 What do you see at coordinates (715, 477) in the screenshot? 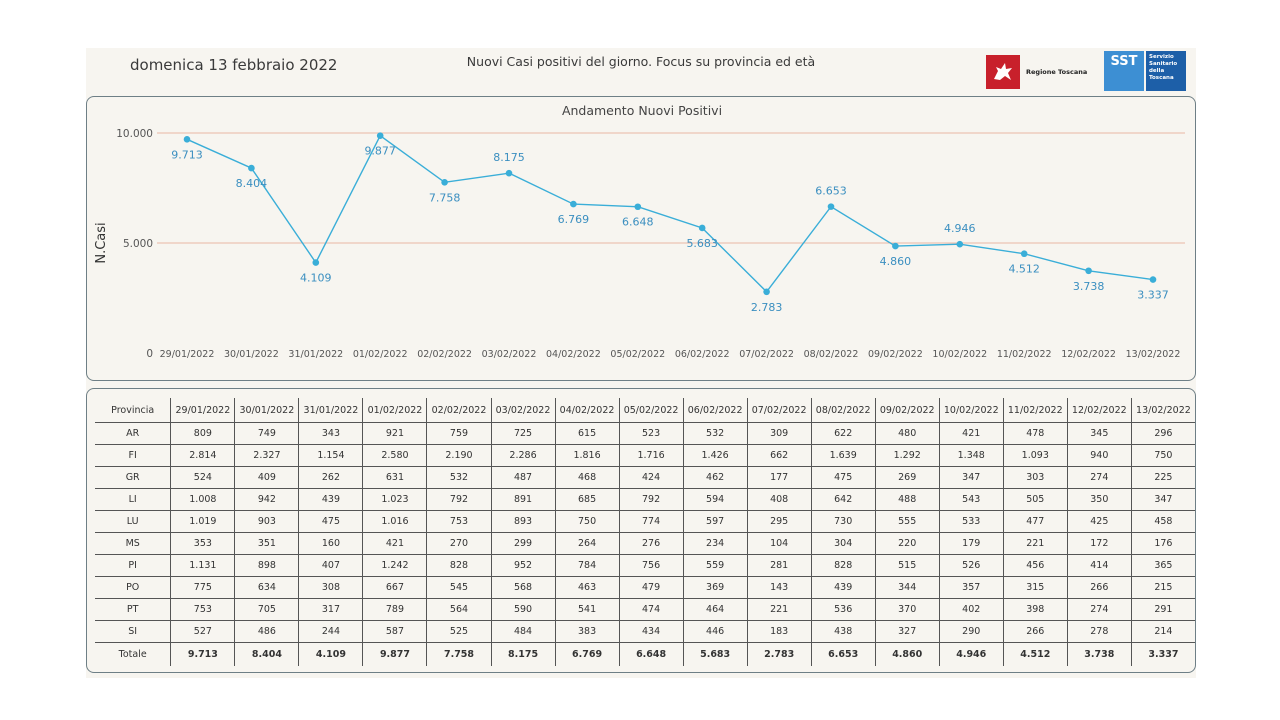
I see `case-count-cell: 462` at bounding box center [715, 477].